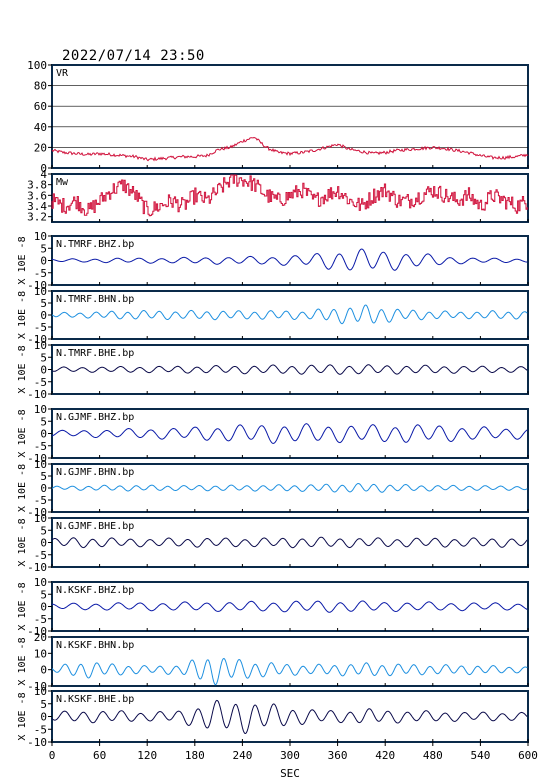 Image resolution: width=554 pixels, height=781 pixels. I want to click on panel-label: N.TMRF.BHZ.bp, so click(95, 244).